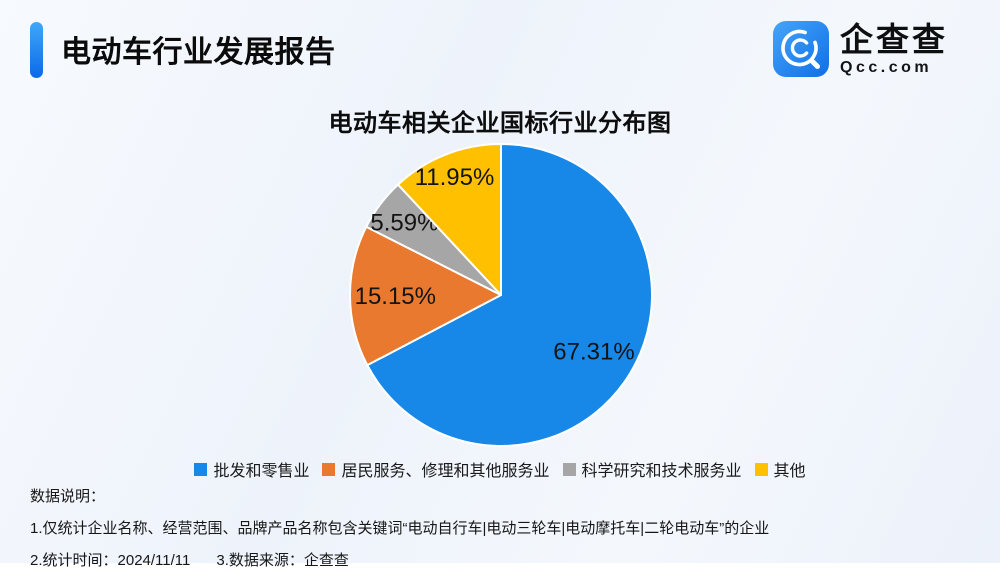  I want to click on pie-value-label-3: 11.95%, so click(455, 177).